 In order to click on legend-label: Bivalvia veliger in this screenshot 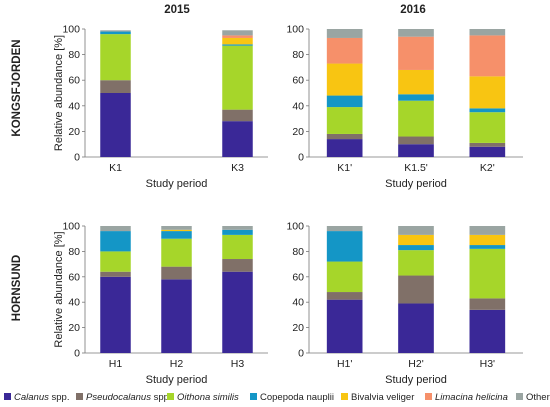, I will do `click(382, 397)`.